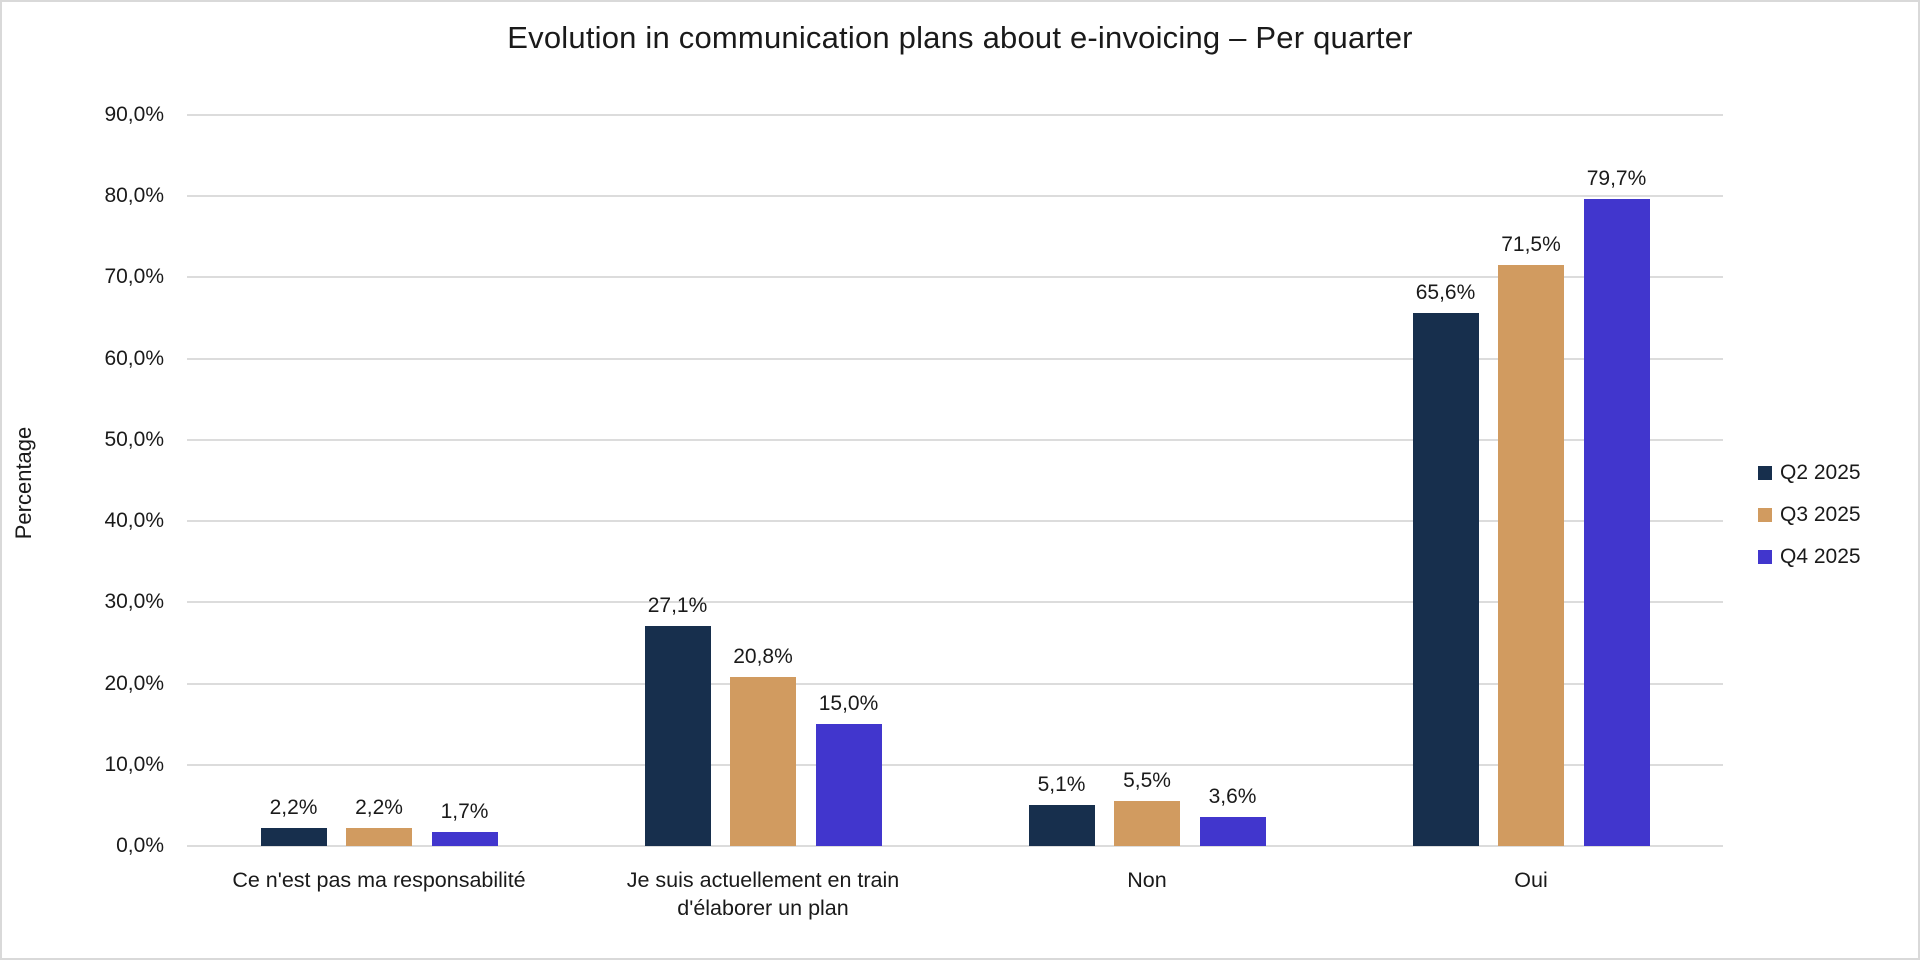 This screenshot has width=1920, height=960. Describe the element at coordinates (379, 837) in the screenshot. I see `bar-q3-2025-cat0` at that location.